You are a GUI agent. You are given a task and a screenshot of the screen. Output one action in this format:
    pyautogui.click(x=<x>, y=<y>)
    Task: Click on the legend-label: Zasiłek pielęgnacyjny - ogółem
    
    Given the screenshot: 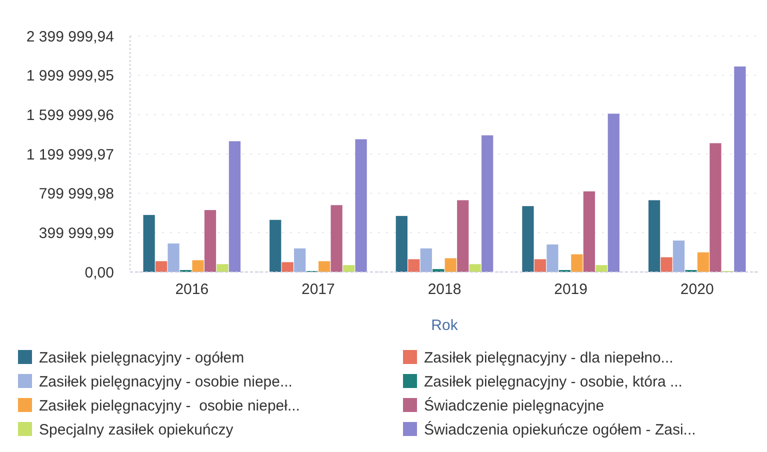 What is the action you would take?
    pyautogui.click(x=141, y=357)
    